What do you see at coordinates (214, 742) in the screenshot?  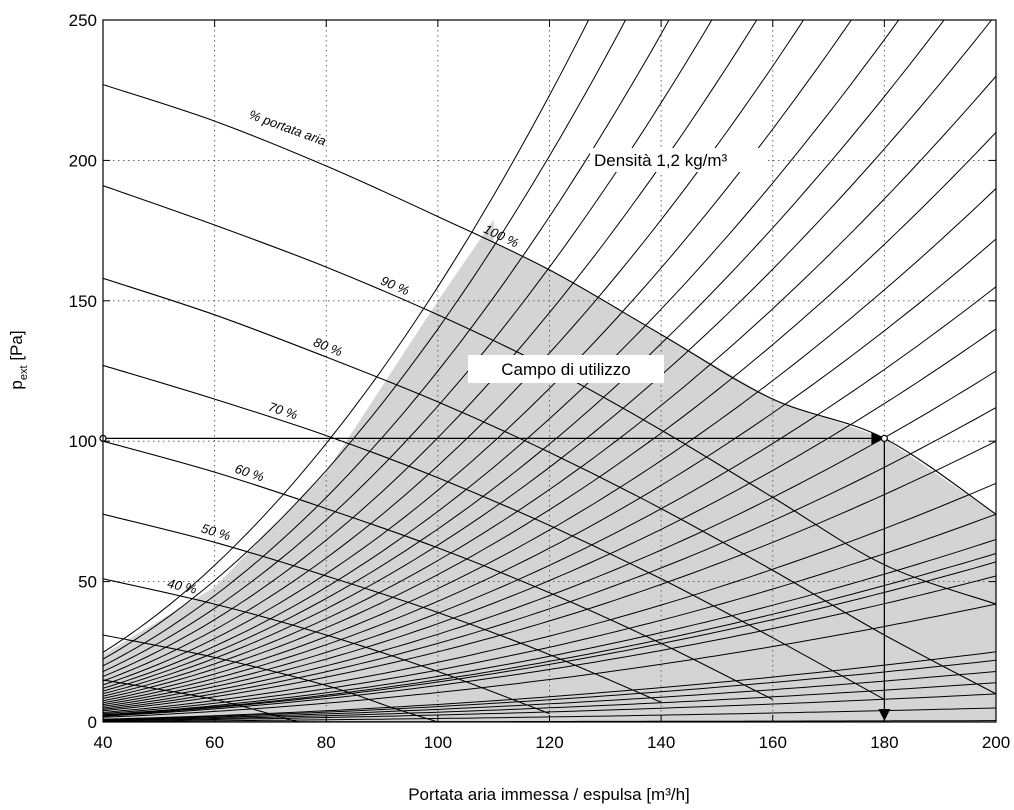 I see `x-tick-label: 60` at bounding box center [214, 742].